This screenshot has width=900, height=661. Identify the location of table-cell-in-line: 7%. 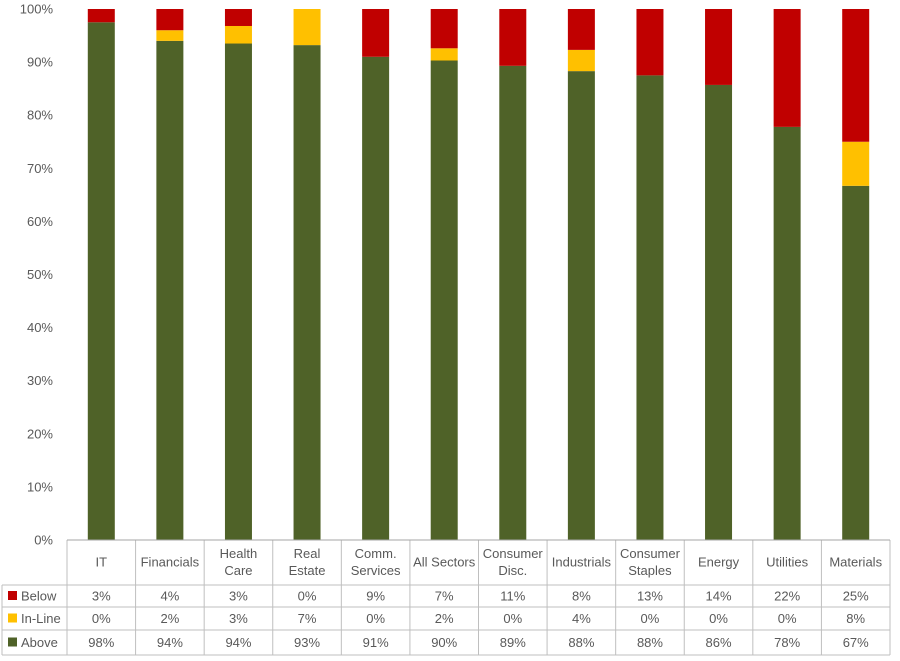
(307, 618).